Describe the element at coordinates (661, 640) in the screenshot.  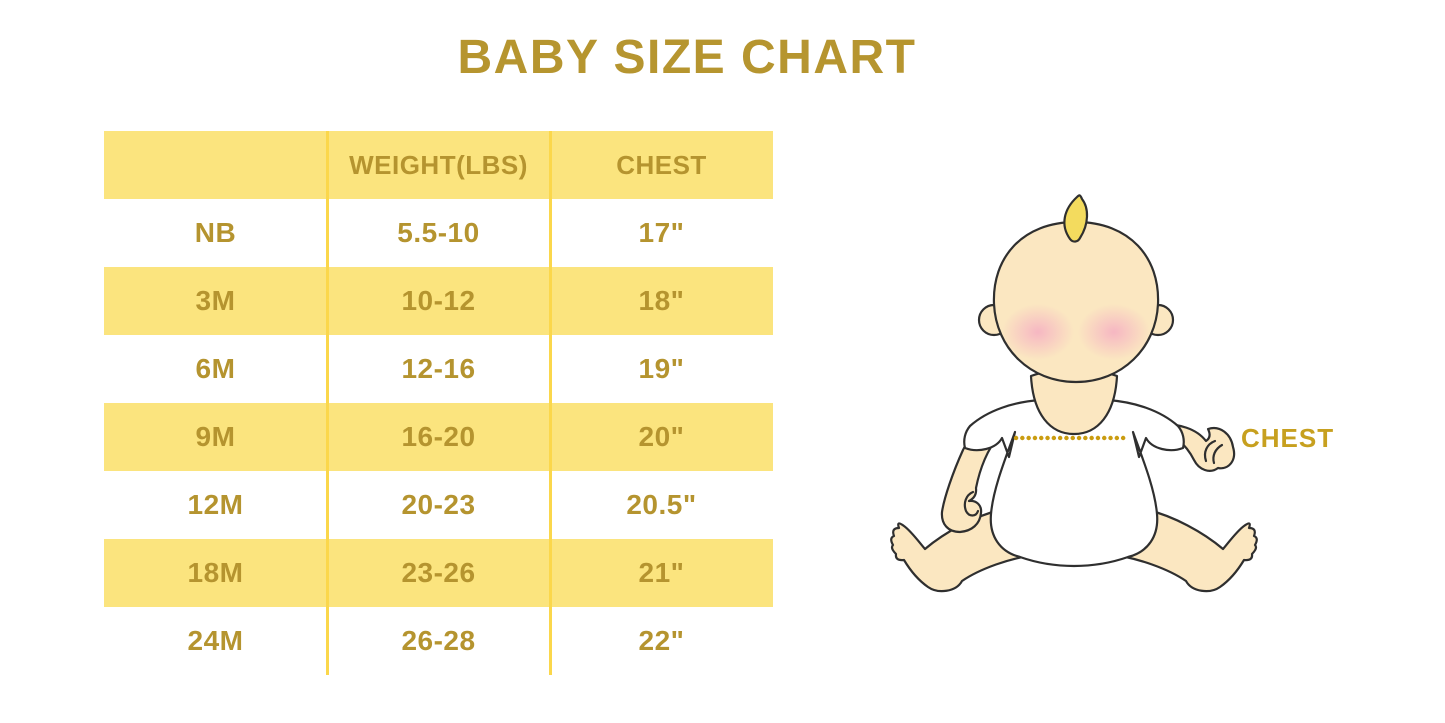
I see `chest-cell: 22"` at that location.